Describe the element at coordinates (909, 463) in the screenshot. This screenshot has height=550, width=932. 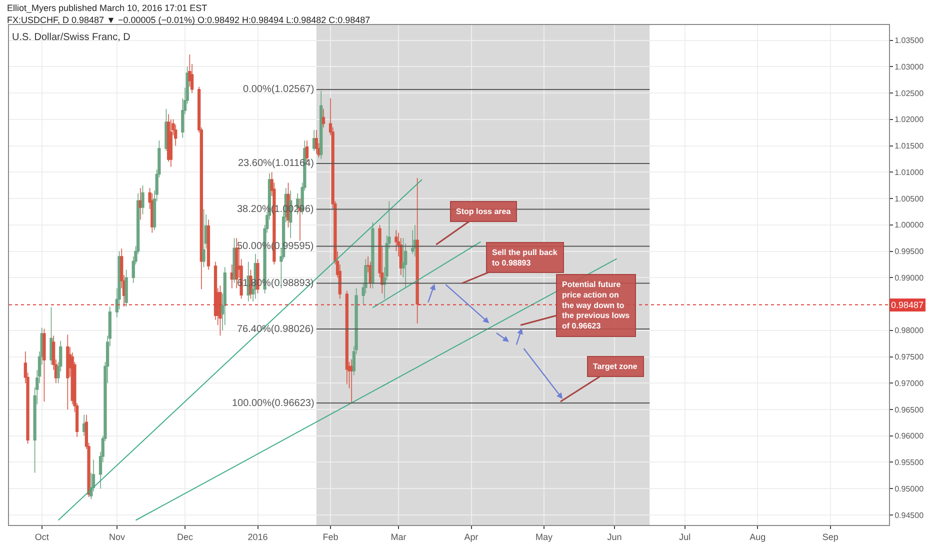
I see `y-tick-label: 0.95500` at that location.